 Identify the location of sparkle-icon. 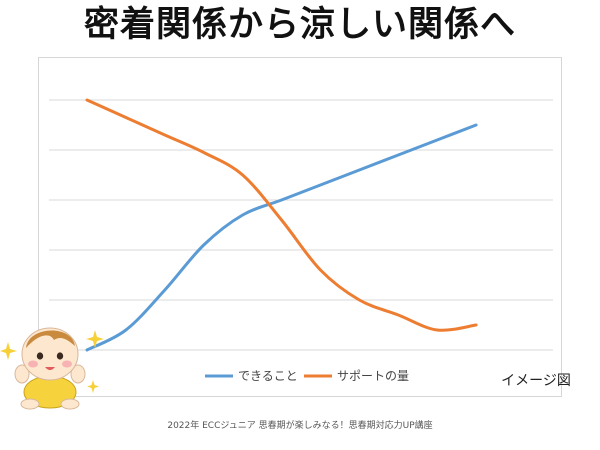
(52, 361).